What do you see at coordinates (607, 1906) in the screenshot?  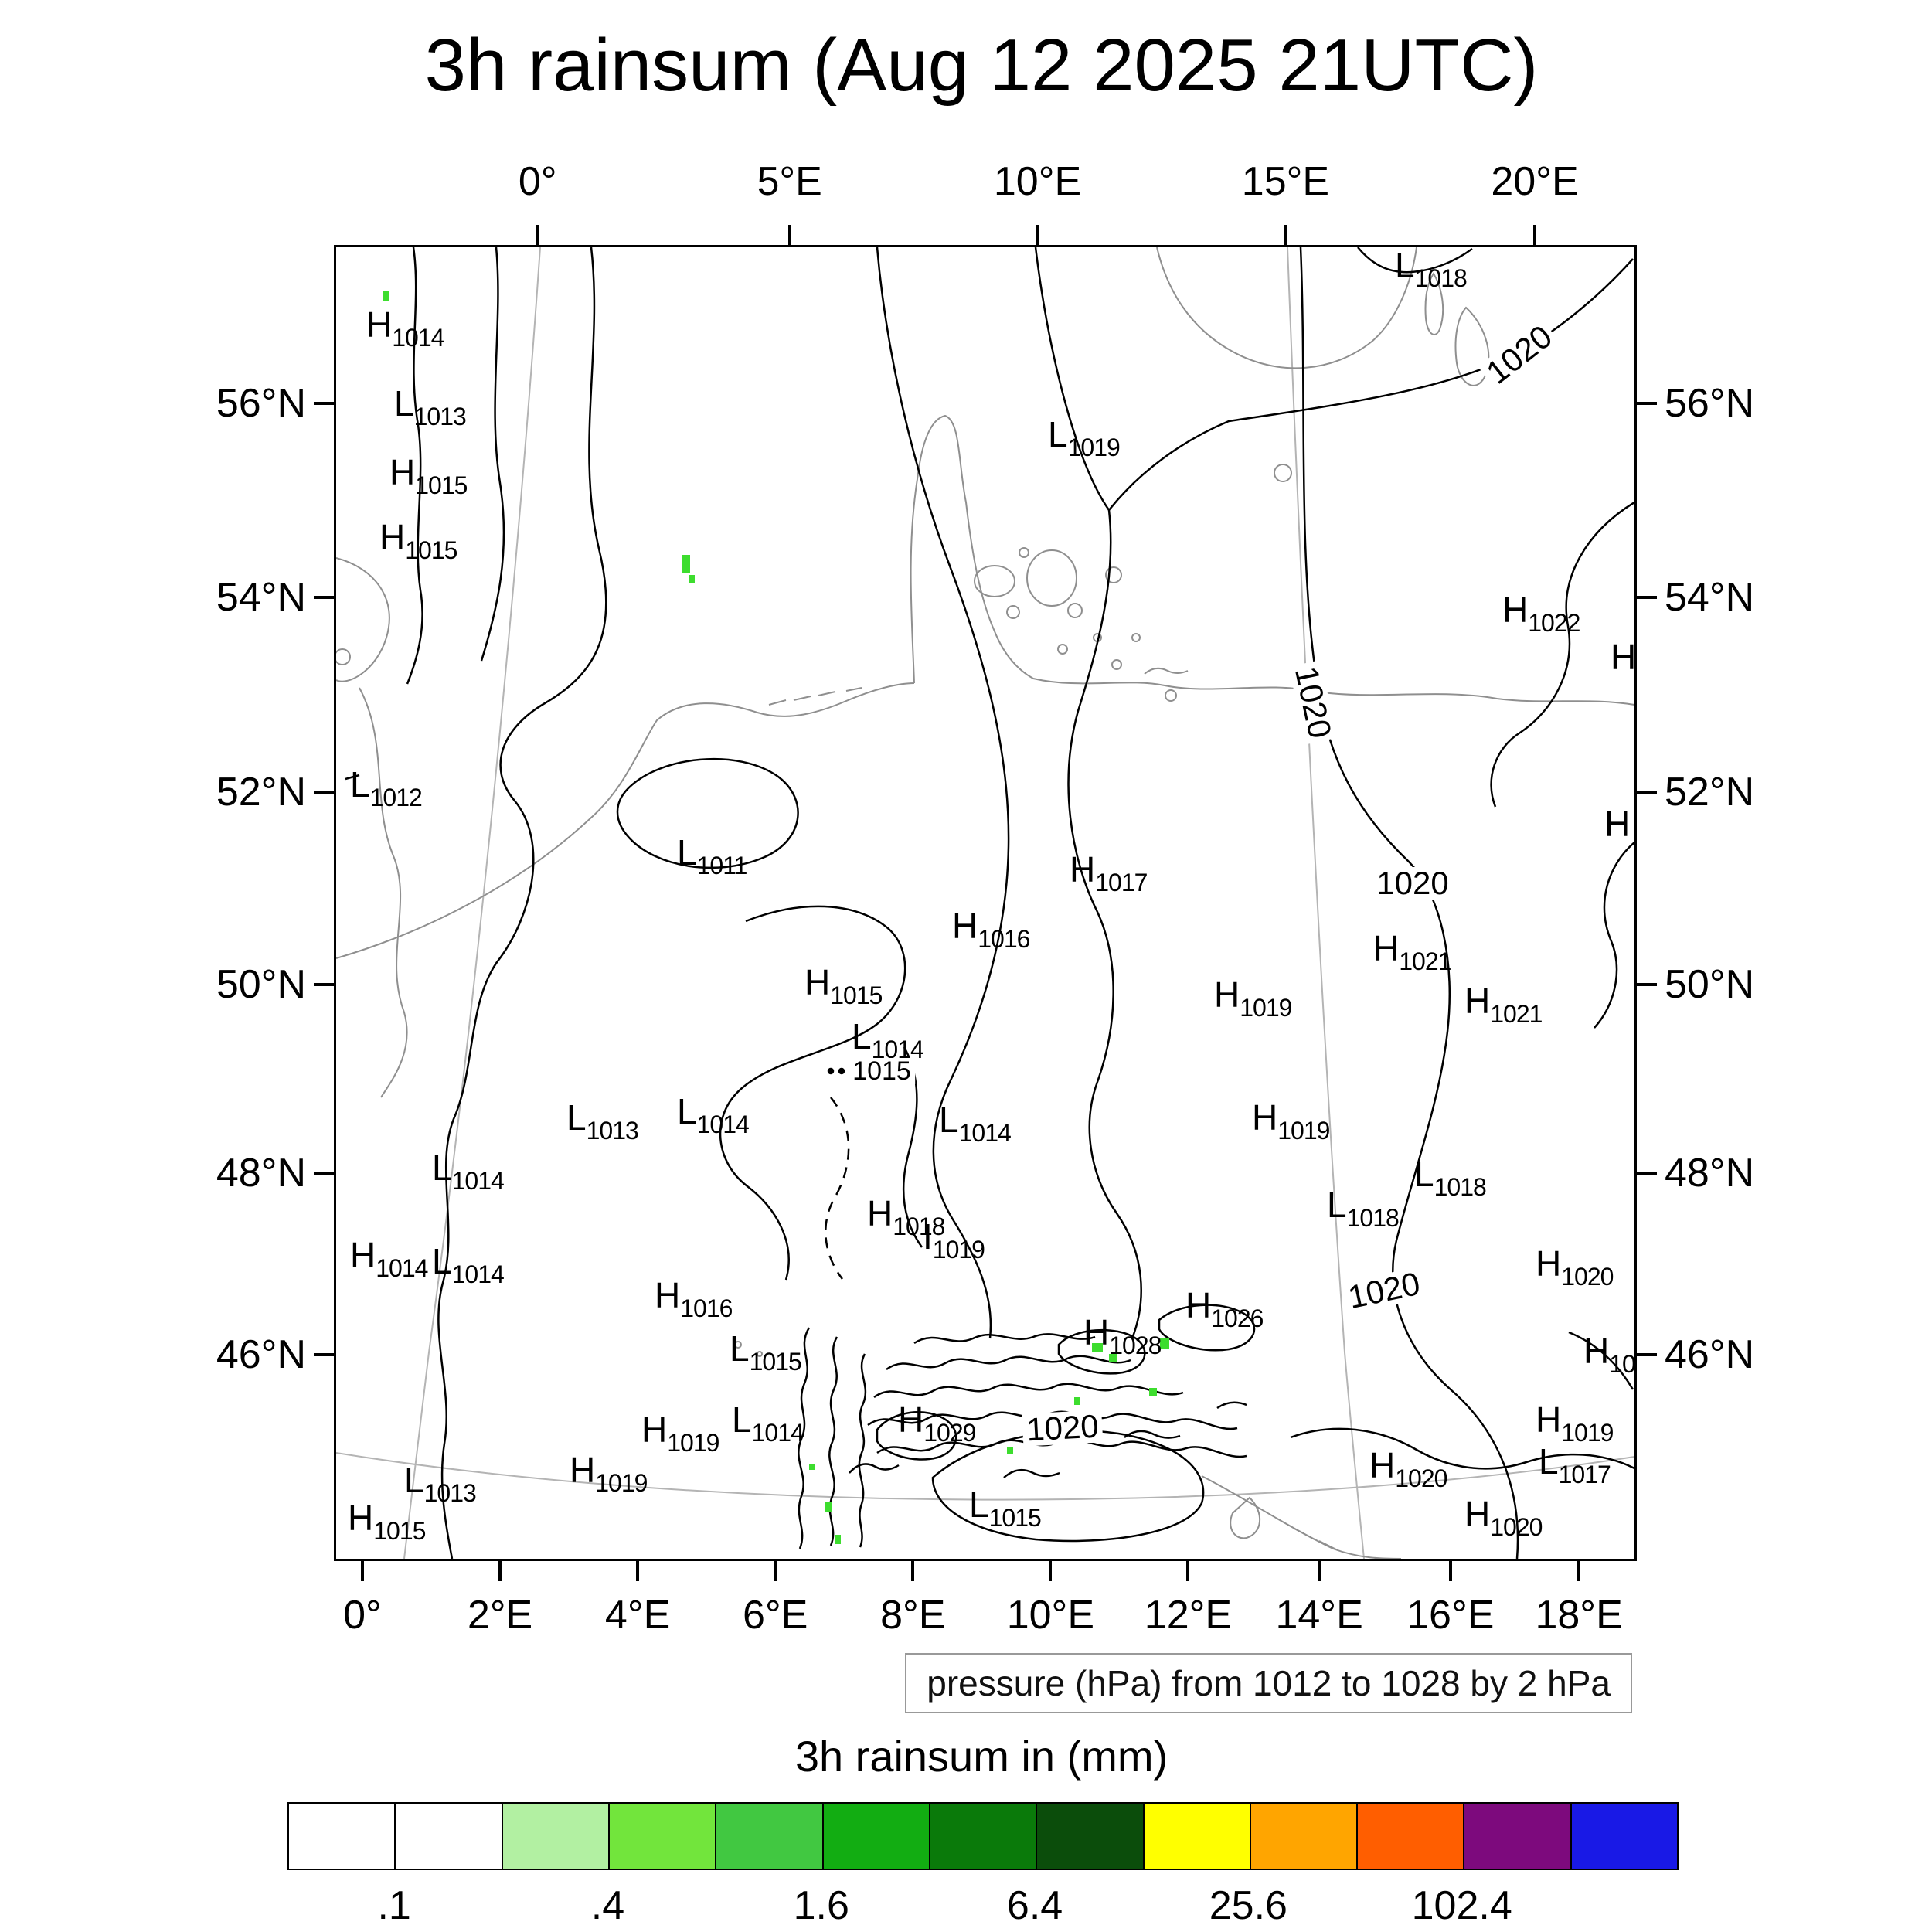 I see `colorbar-tick-label: .4` at bounding box center [607, 1906].